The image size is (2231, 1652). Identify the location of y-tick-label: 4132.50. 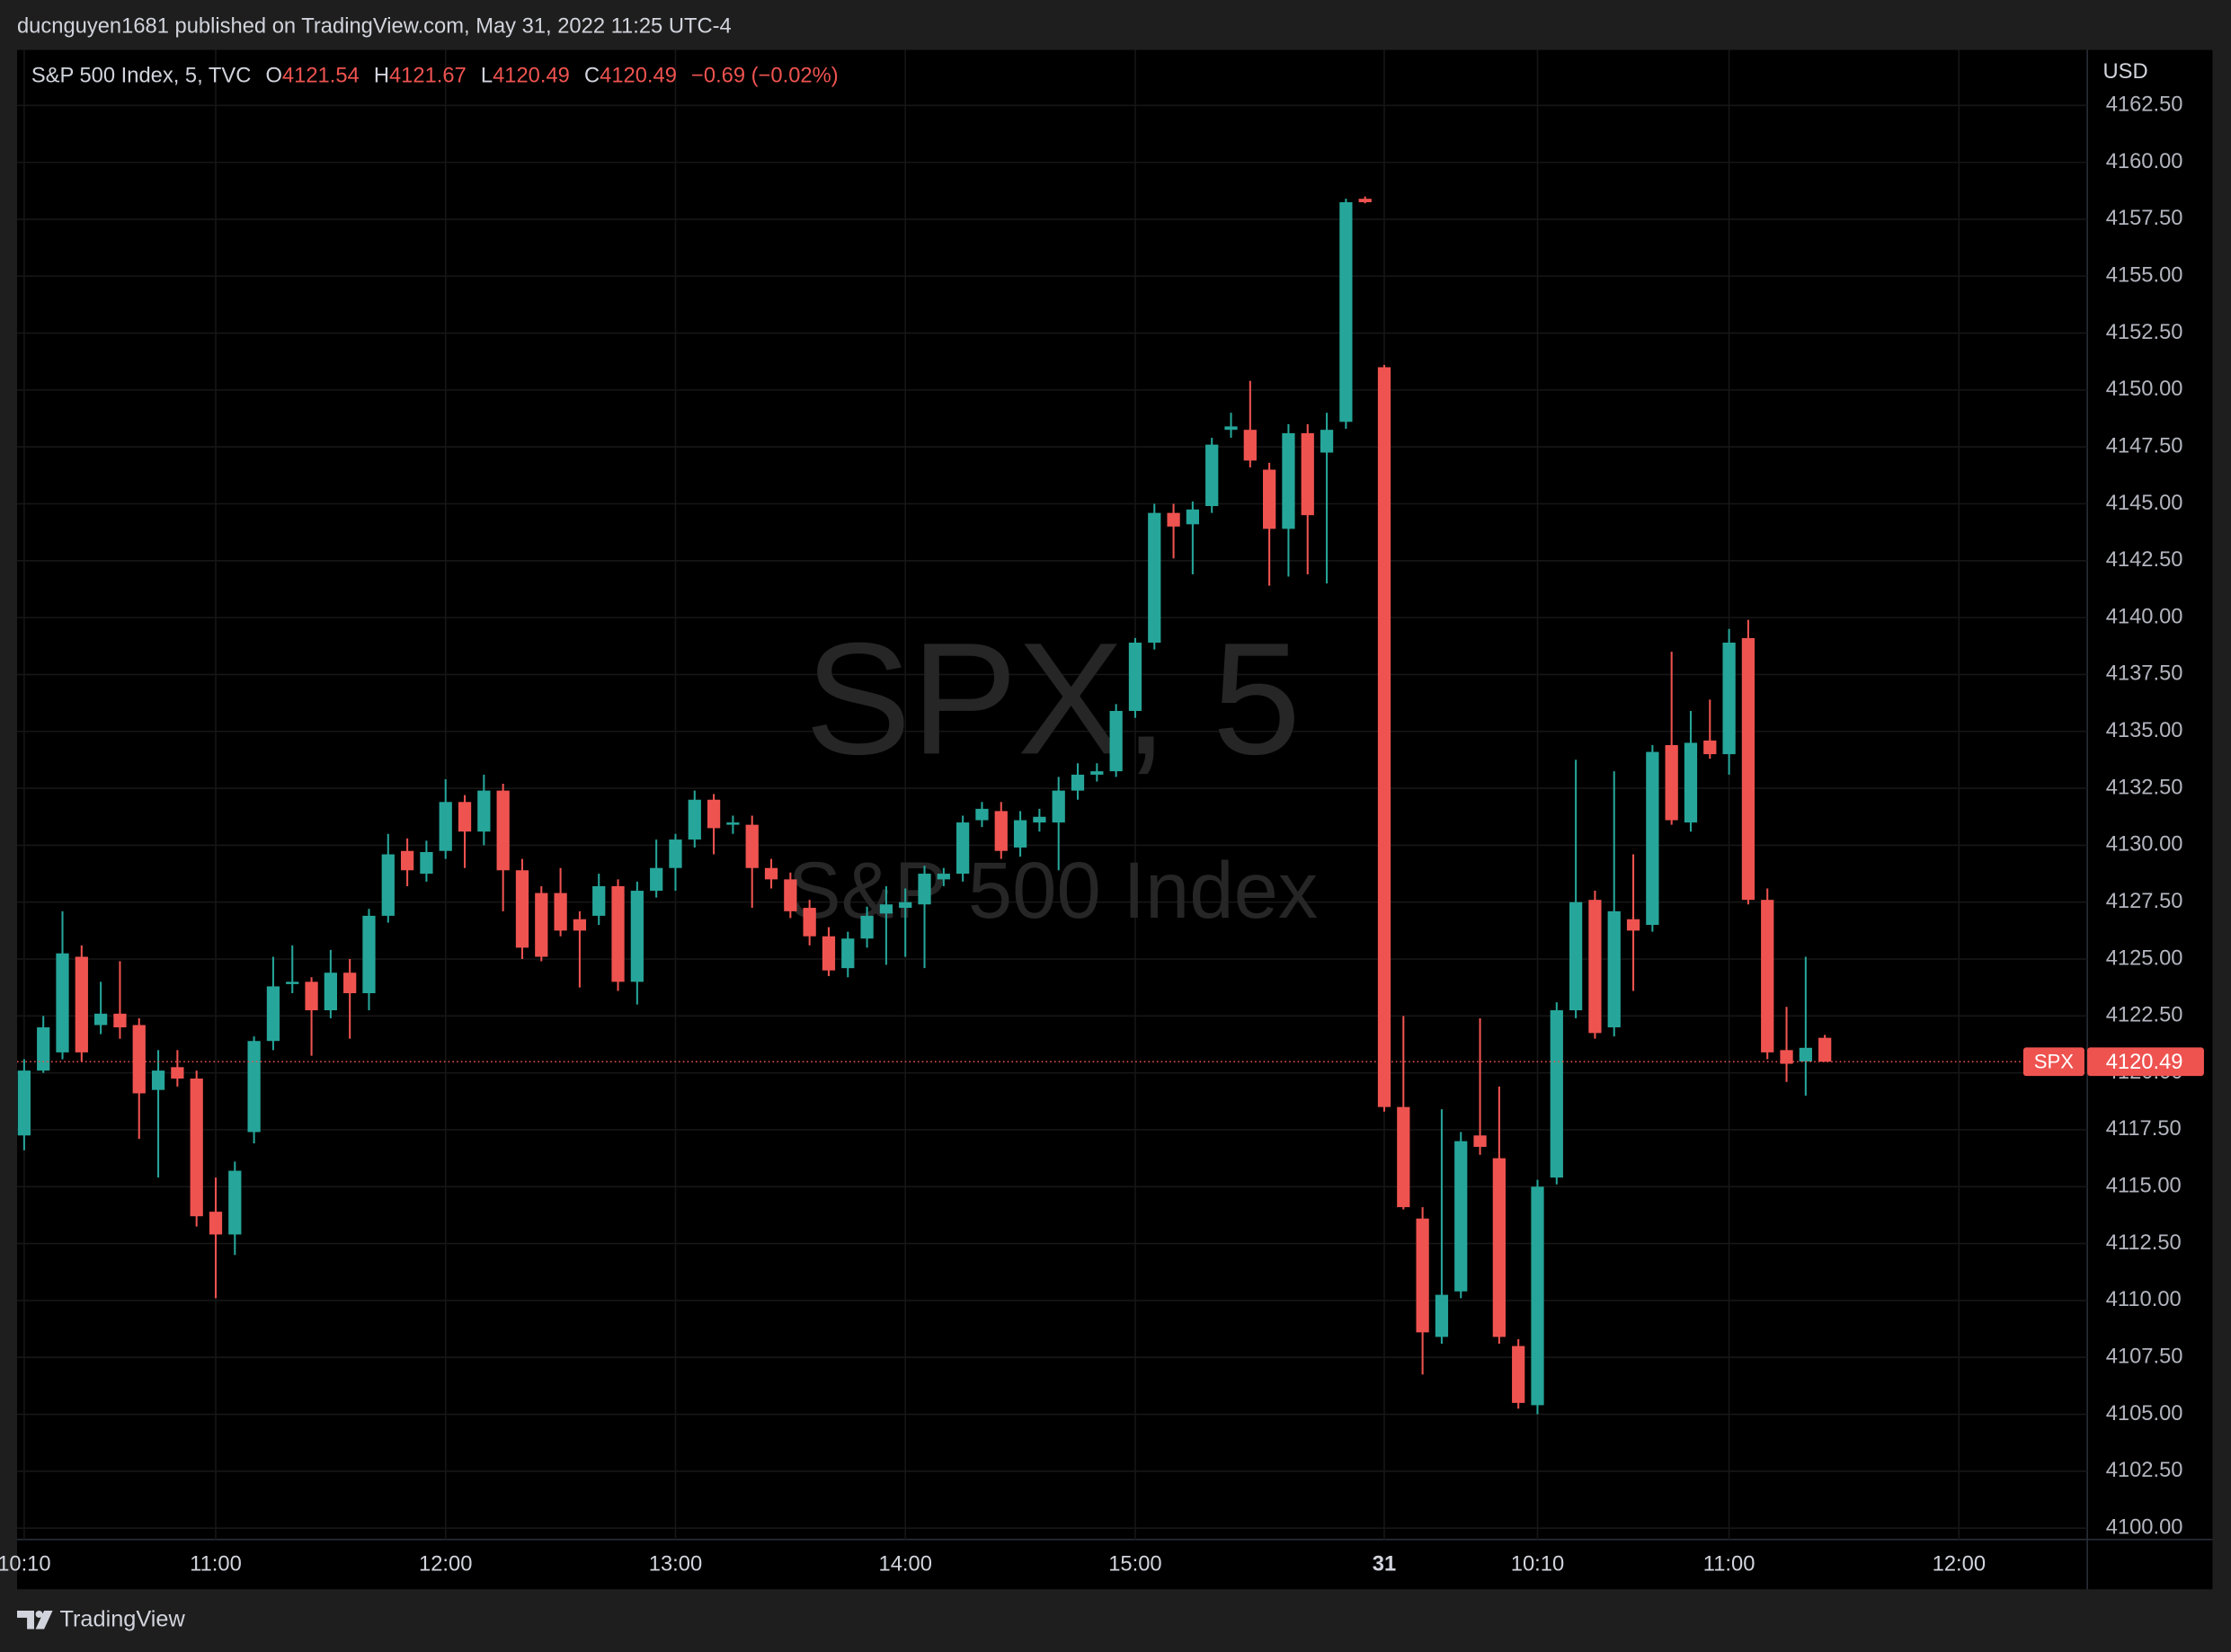
(2145, 787).